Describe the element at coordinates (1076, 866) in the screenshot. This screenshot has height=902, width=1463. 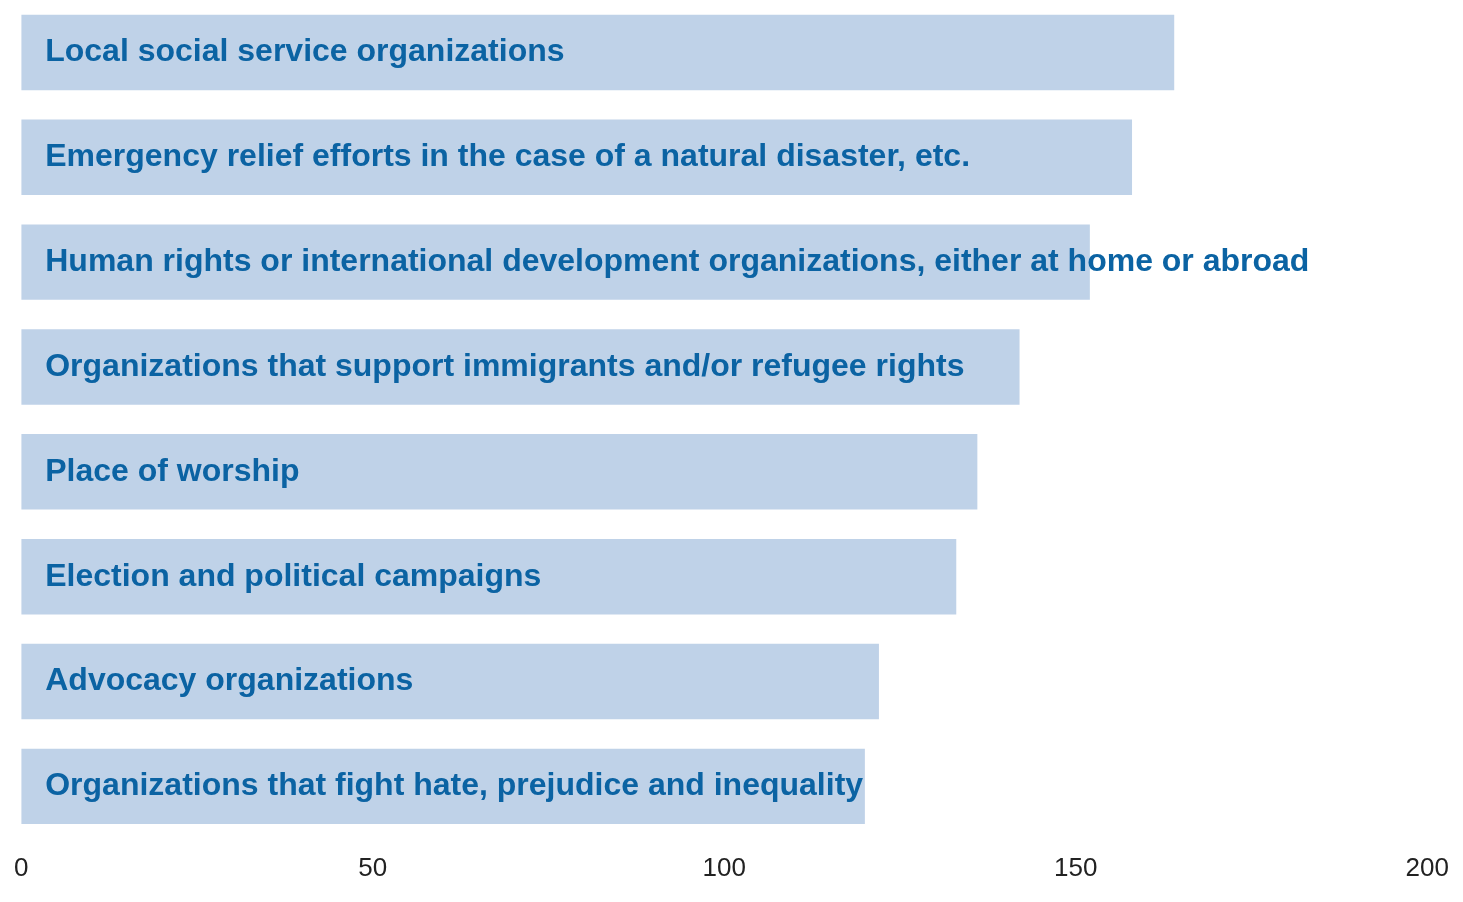
I see `x-tick-label: 150` at that location.